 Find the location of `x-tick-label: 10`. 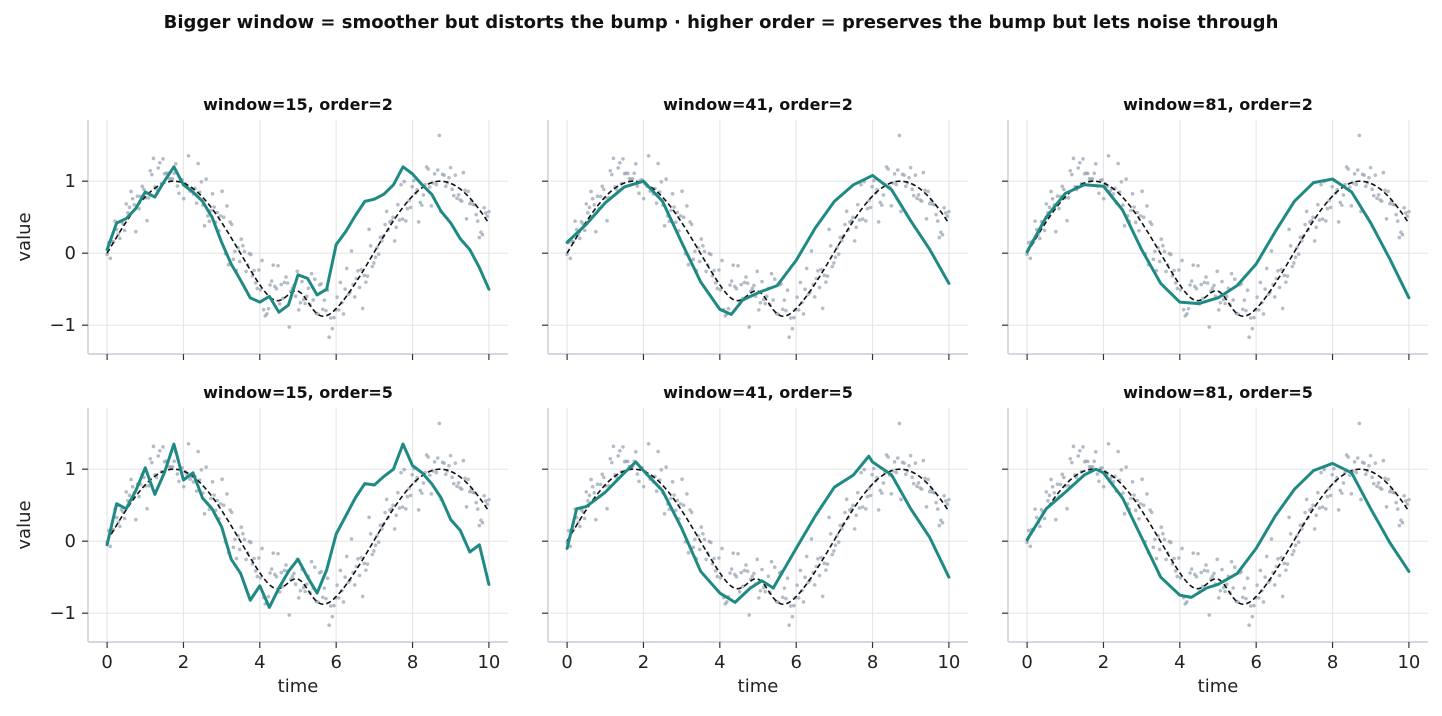

x-tick-label: 10 is located at coordinates (1408, 662).